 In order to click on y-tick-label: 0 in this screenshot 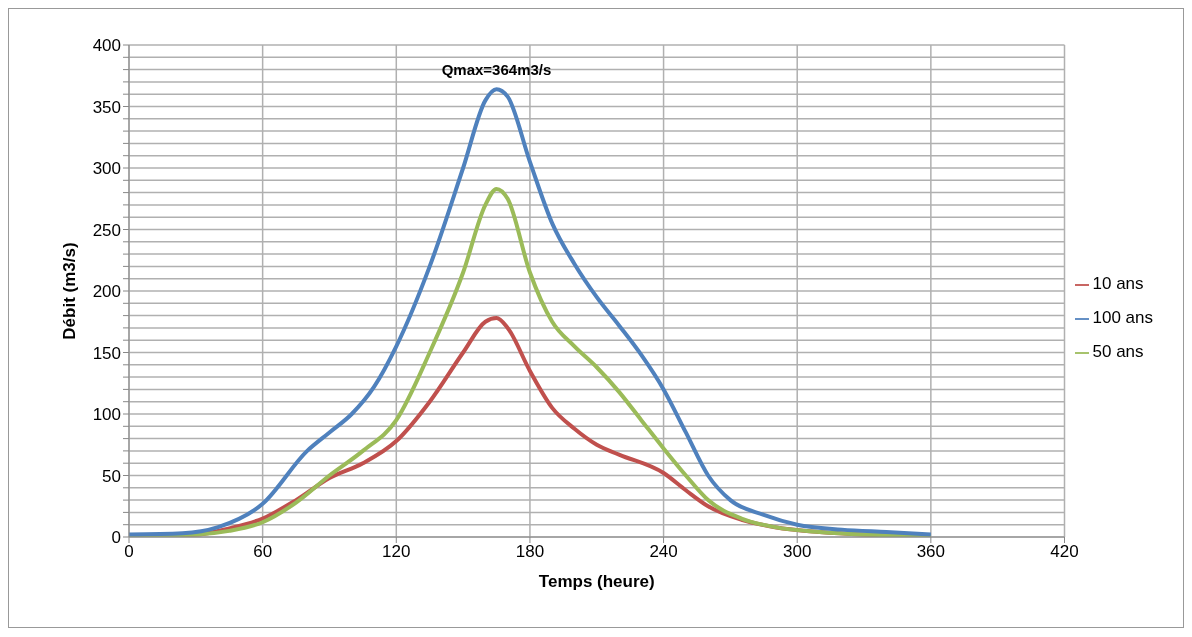, I will do `click(116, 538)`.